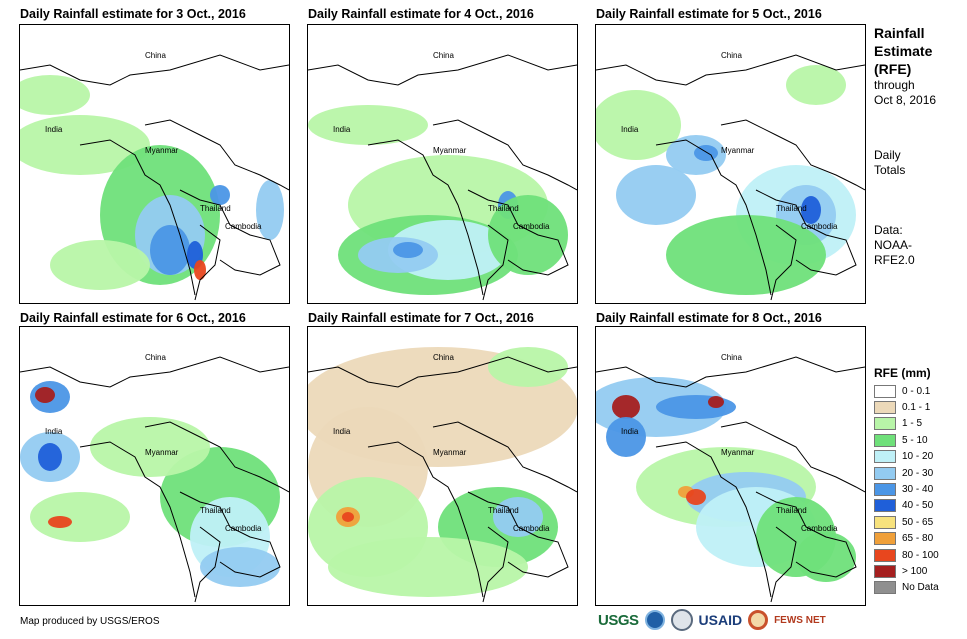 This screenshot has width=967, height=639. What do you see at coordinates (918, 522) in the screenshot?
I see `legend-label: 50 - 65` at bounding box center [918, 522].